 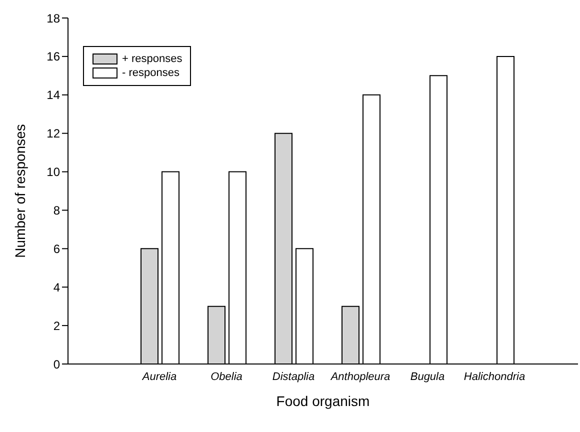 What do you see at coordinates (226, 376) in the screenshot?
I see `x-tick-label: Obelia` at bounding box center [226, 376].